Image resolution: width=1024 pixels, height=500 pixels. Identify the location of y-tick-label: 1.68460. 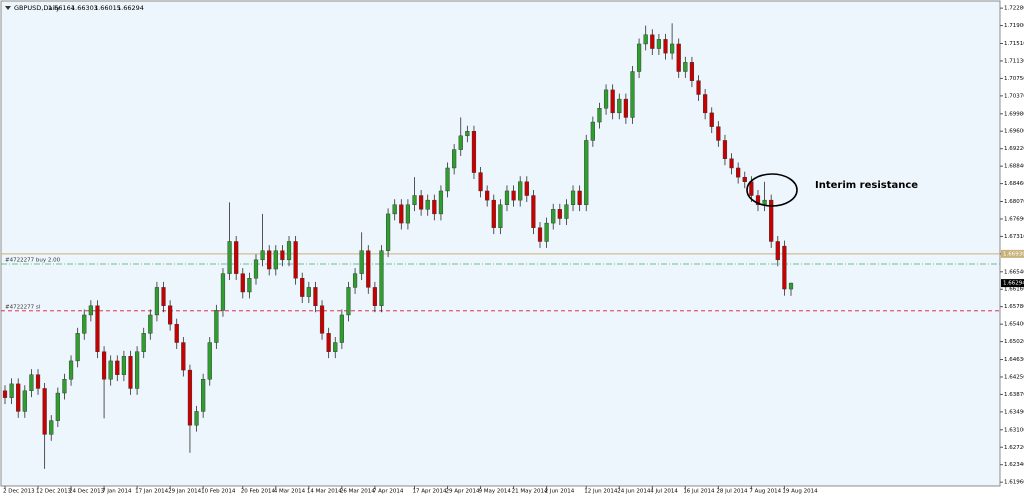
(1014, 184).